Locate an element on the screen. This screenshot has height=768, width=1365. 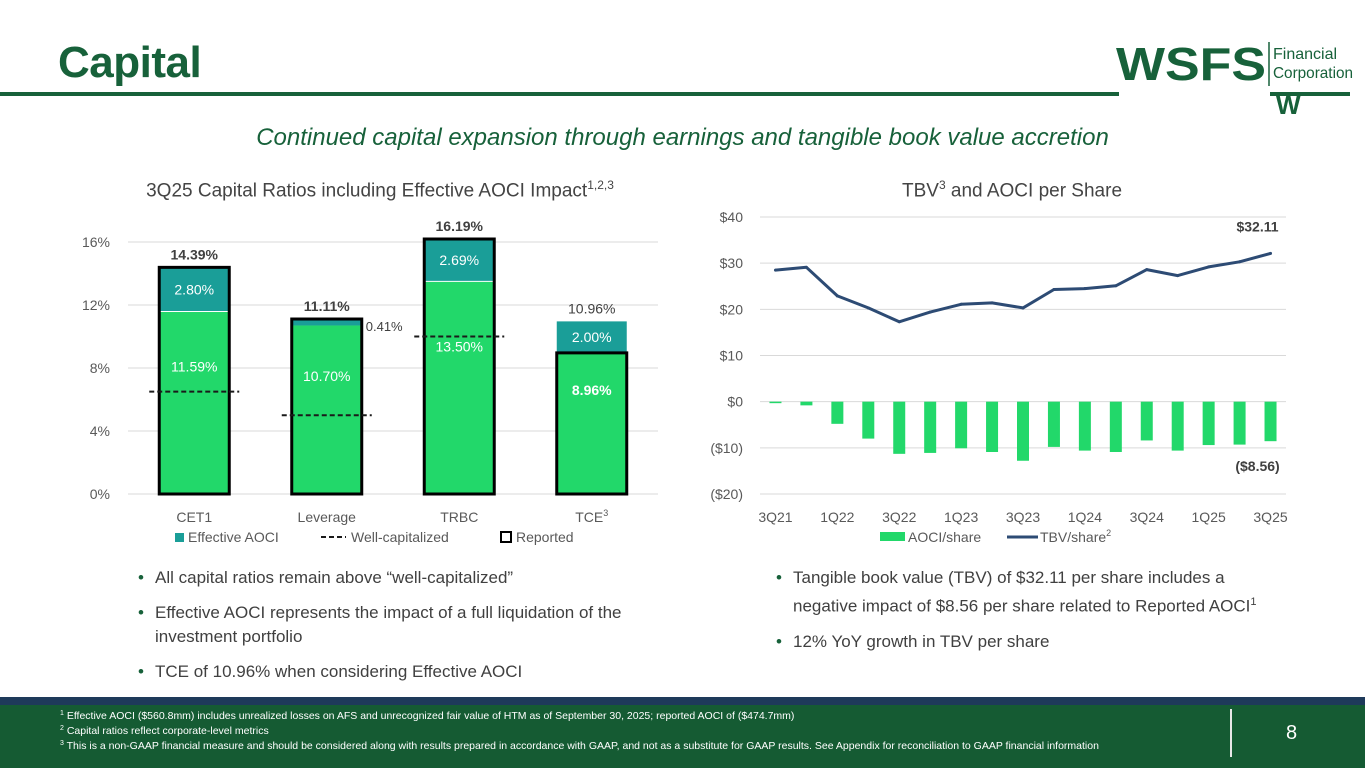
x-tick-label: Leverage is located at coordinates (327, 517).